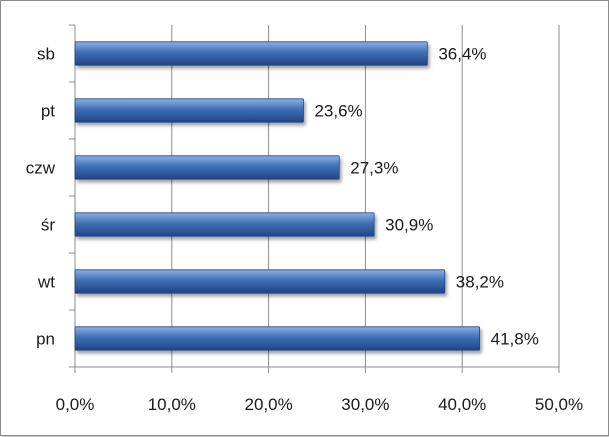 The height and width of the screenshot is (437, 609). I want to click on x-tick-label: 20,0%, so click(268, 404).